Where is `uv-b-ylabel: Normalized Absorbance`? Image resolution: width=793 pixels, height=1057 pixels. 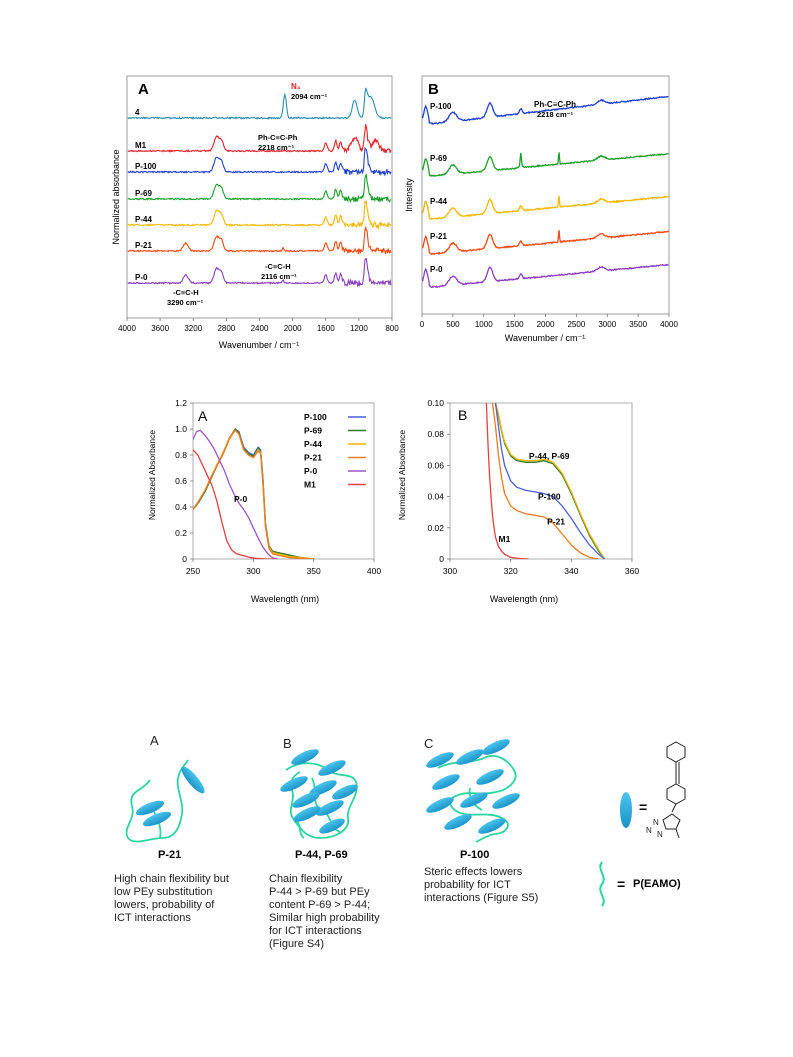 uv-b-ylabel: Normalized Absorbance is located at coordinates (402, 475).